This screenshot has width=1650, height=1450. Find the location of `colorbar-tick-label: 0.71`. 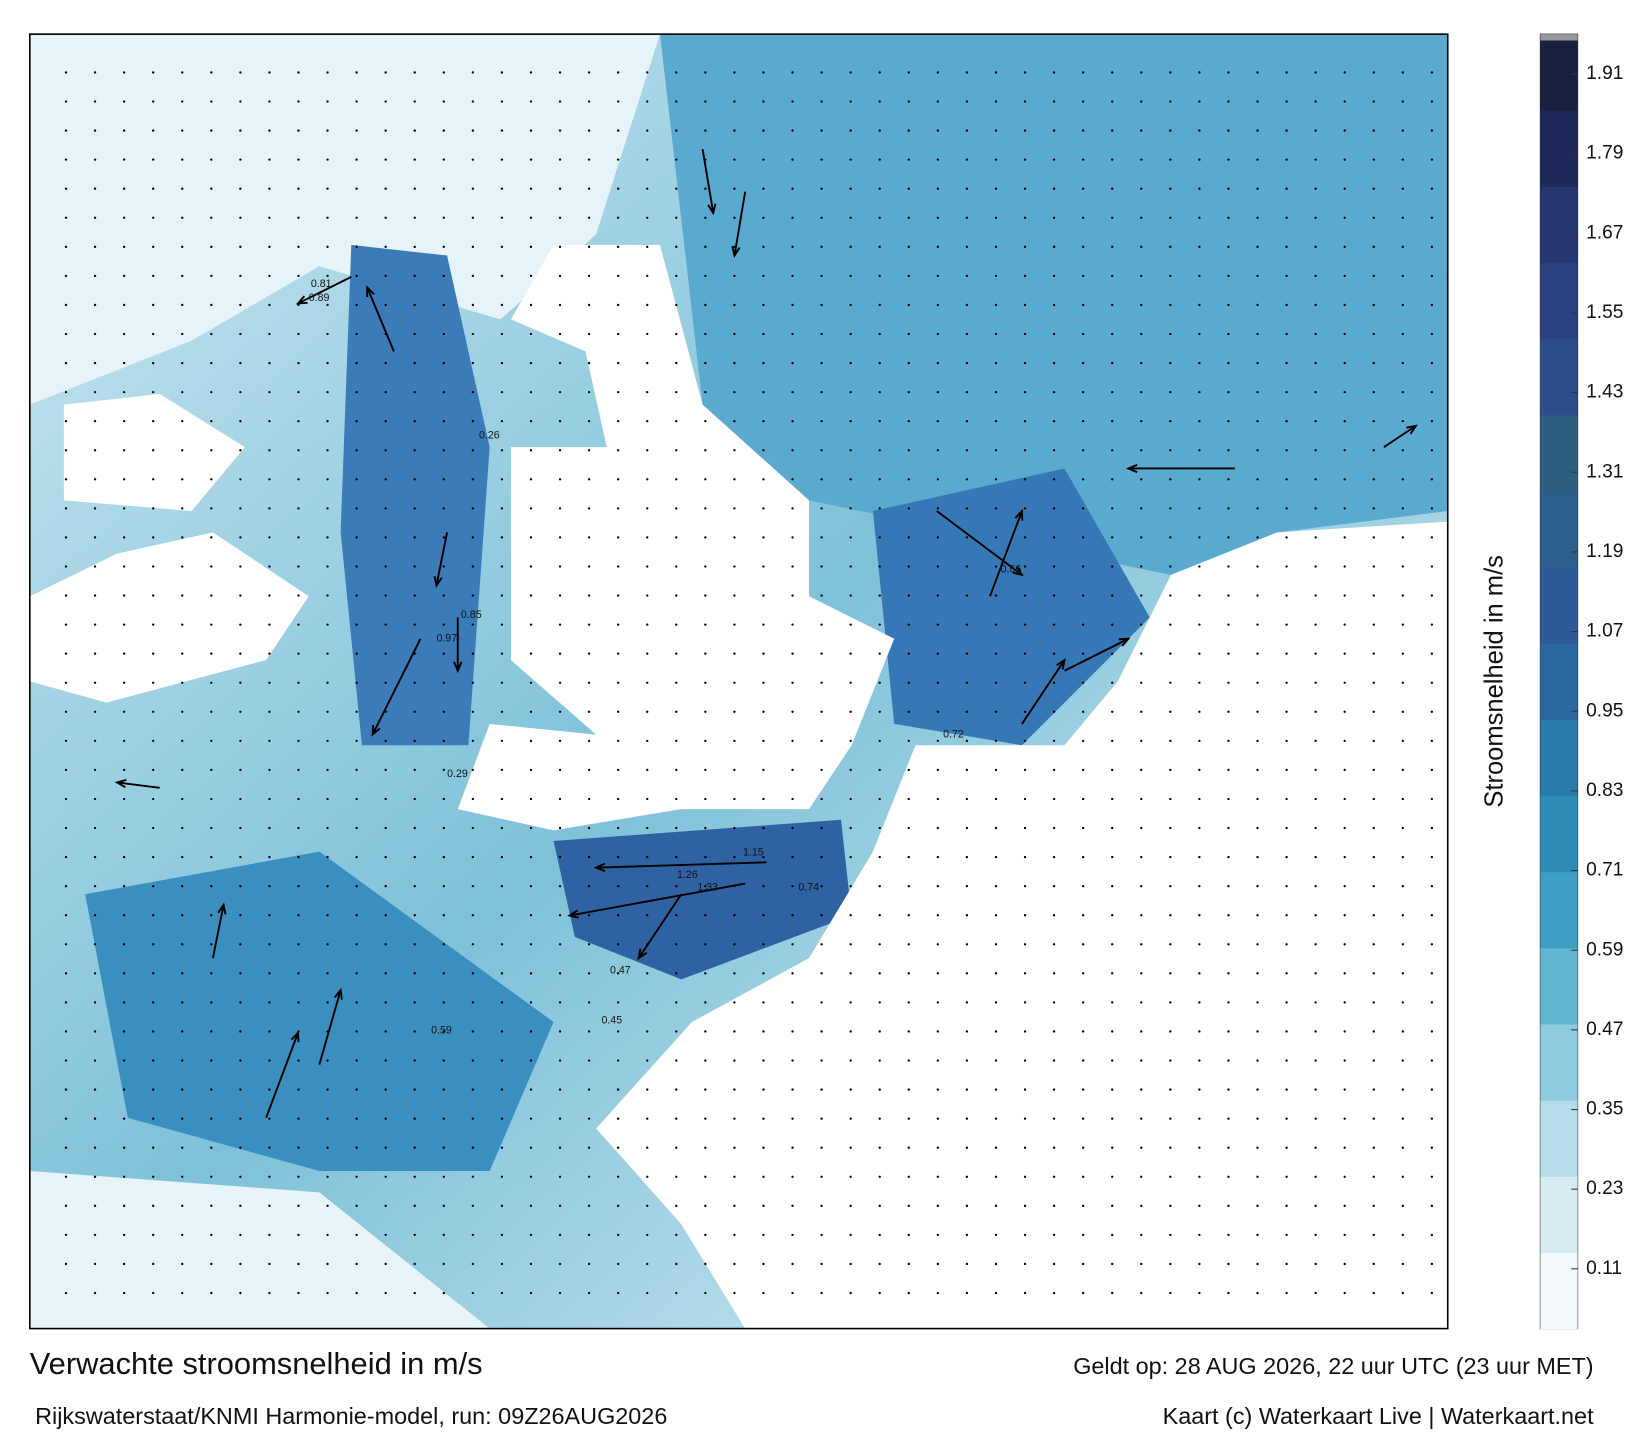

colorbar-tick-label: 0.71 is located at coordinates (1604, 870).